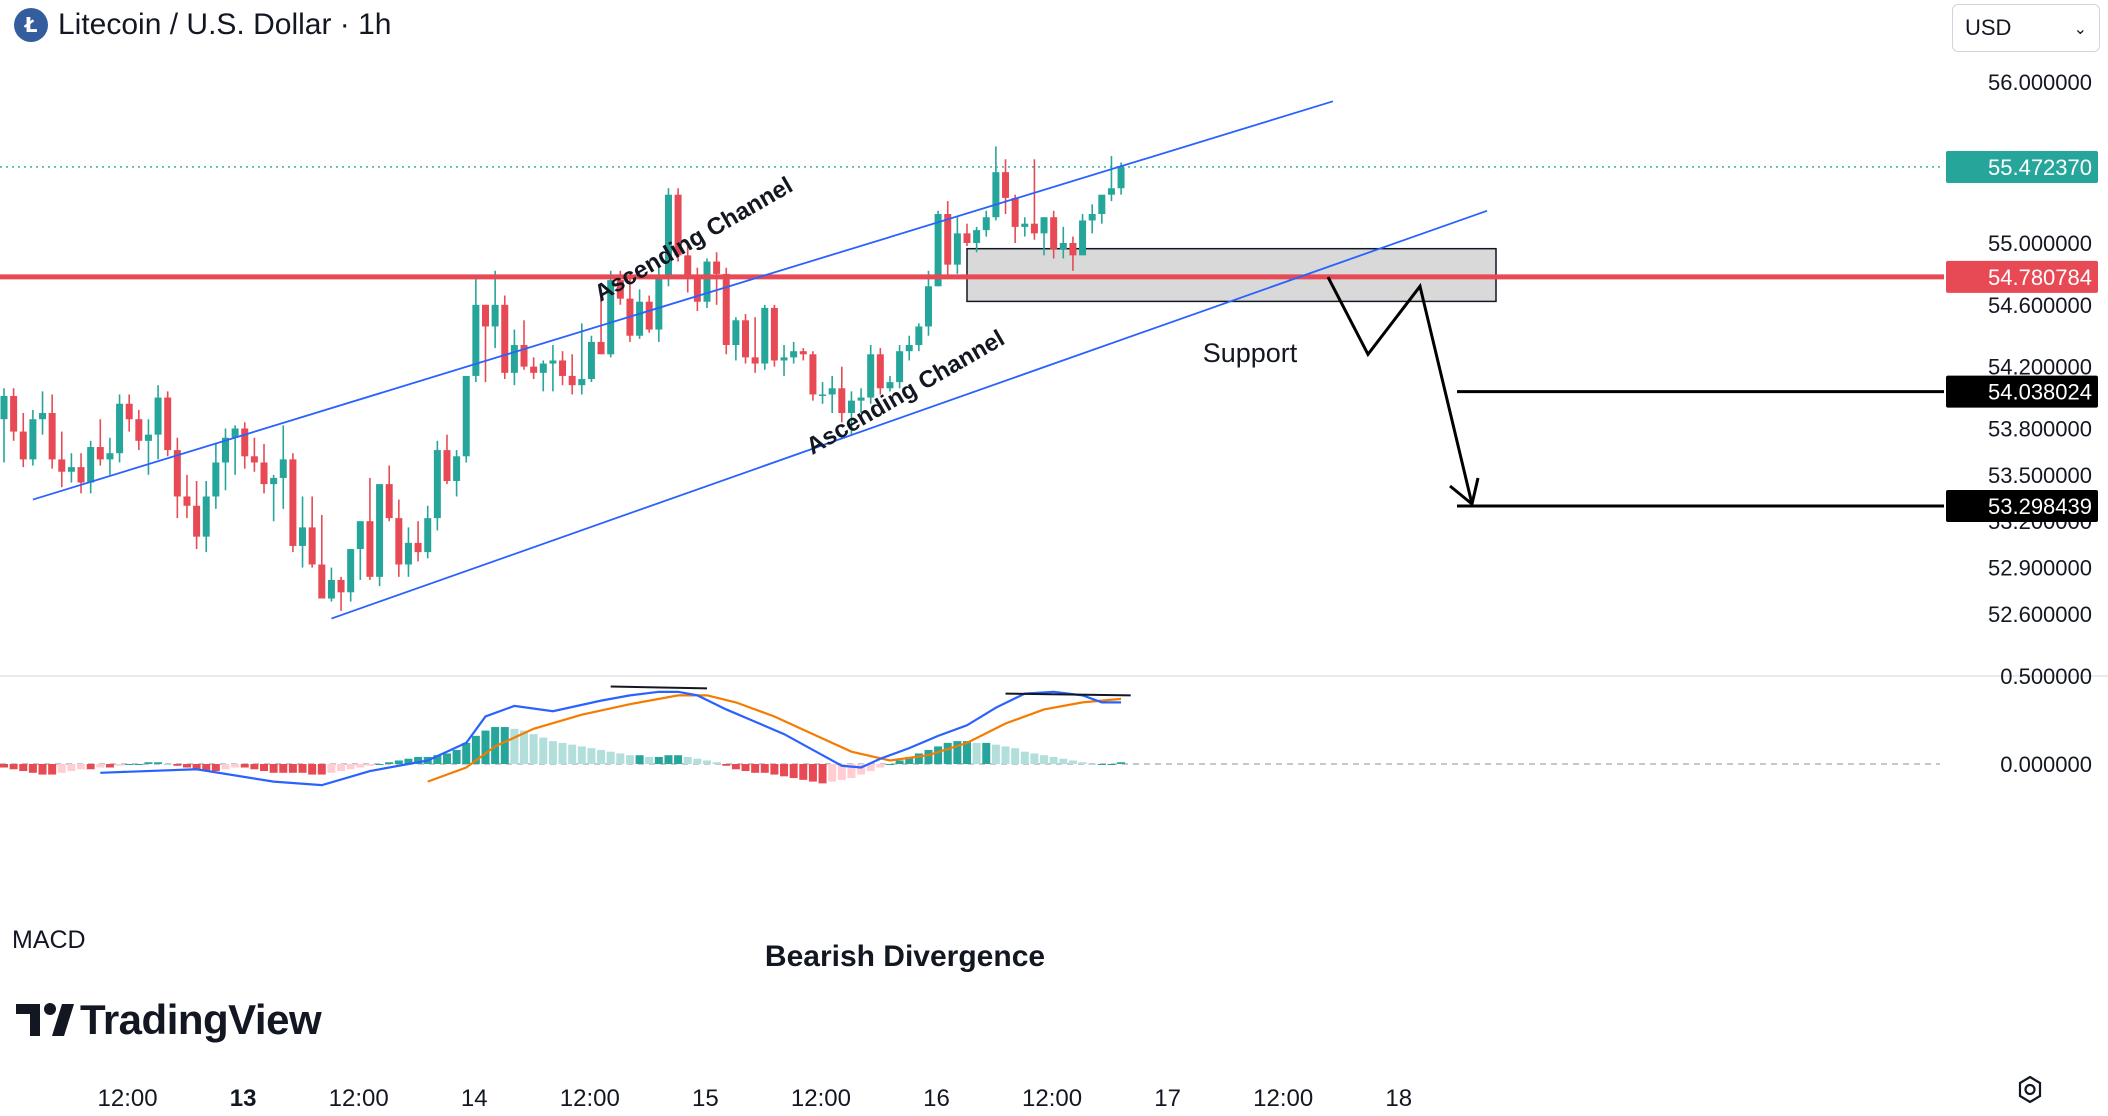 Image resolution: width=2108 pixels, height=1116 pixels. Describe the element at coordinates (31, 25) in the screenshot. I see `litecoin-icon: Ł` at that location.